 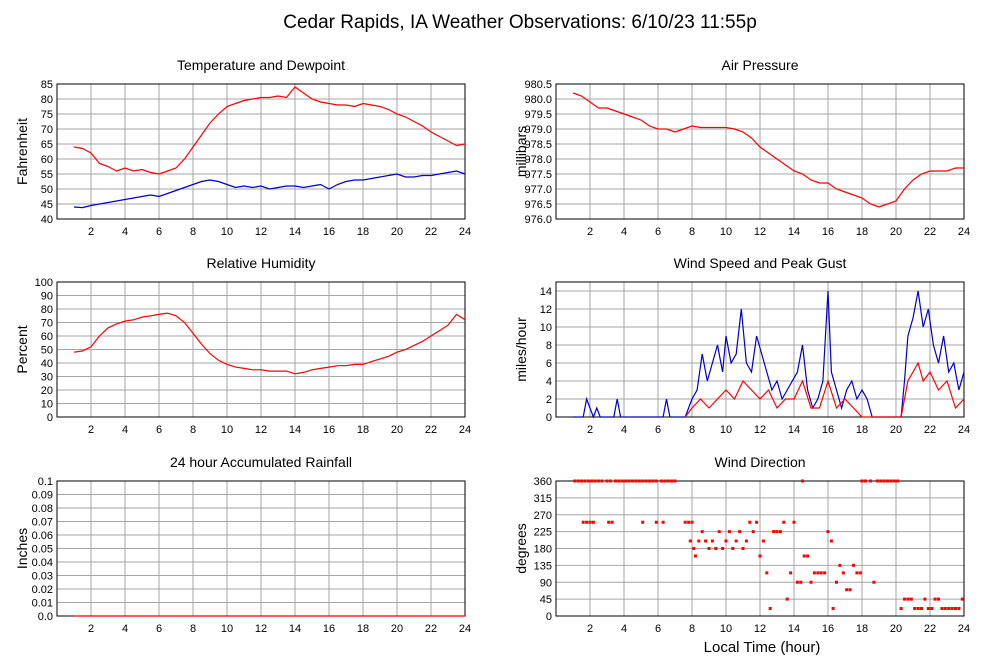 What do you see at coordinates (538, 175) in the screenshot?
I see `y-tick-label: 977.5` at bounding box center [538, 175].